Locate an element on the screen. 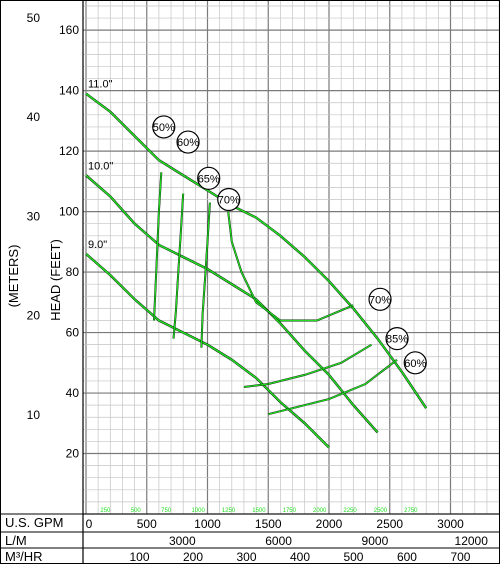 The height and width of the screenshot is (564, 500). feet-tick-label: 100 is located at coordinates (69, 212).